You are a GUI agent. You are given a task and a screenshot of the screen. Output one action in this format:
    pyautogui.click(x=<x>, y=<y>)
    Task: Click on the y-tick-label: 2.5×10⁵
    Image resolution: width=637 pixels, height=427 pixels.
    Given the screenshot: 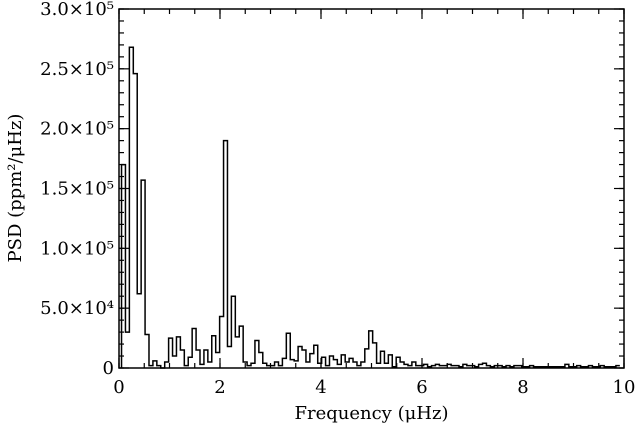 What is the action you would take?
    pyautogui.click(x=77, y=69)
    